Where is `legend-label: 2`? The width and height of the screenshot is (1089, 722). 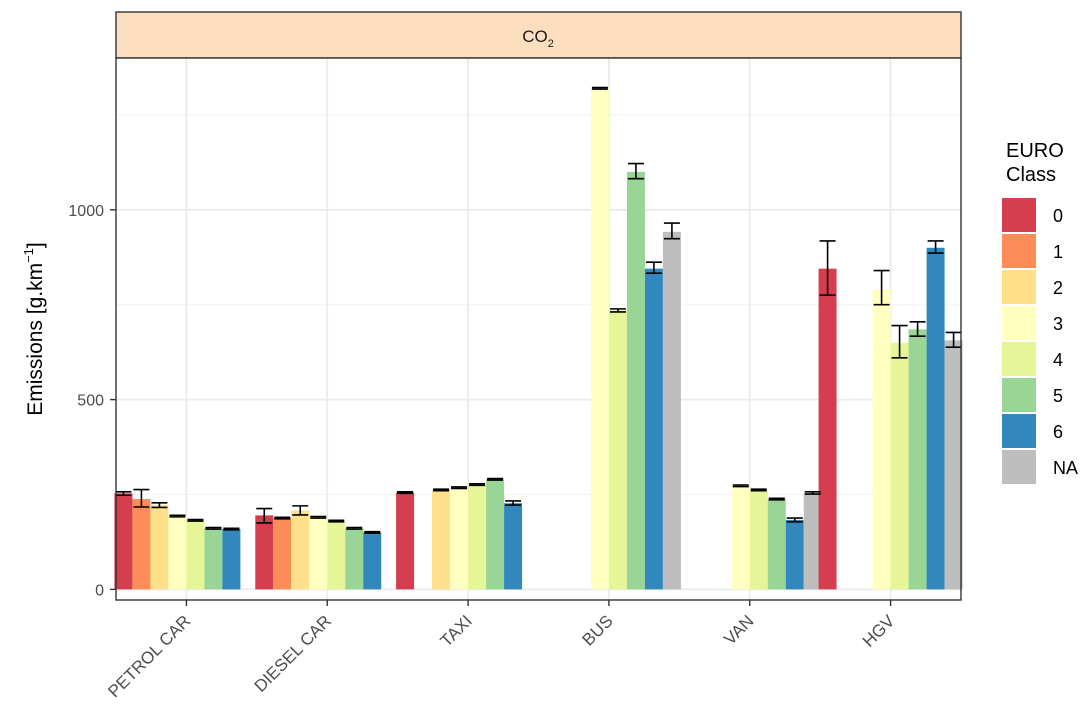 legend-label: 2 is located at coordinates (1058, 288).